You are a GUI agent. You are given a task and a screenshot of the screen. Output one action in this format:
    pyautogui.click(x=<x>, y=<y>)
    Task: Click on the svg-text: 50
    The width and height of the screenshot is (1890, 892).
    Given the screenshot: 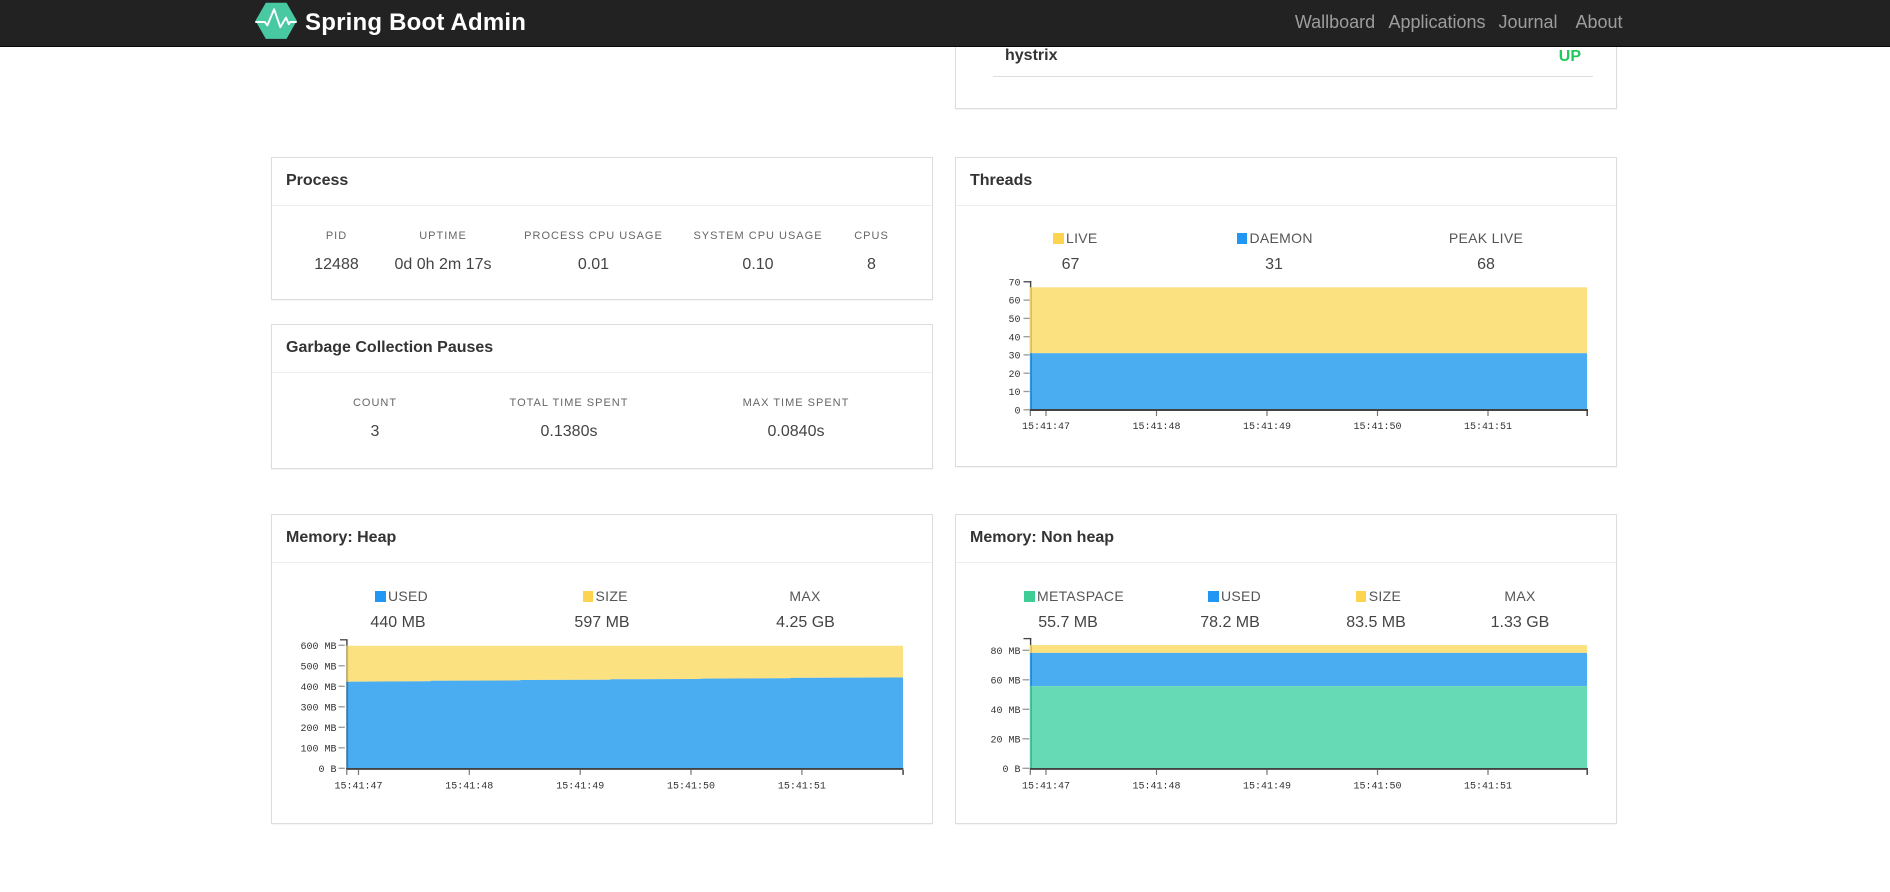 What is the action you would take?
    pyautogui.click(x=1014, y=320)
    